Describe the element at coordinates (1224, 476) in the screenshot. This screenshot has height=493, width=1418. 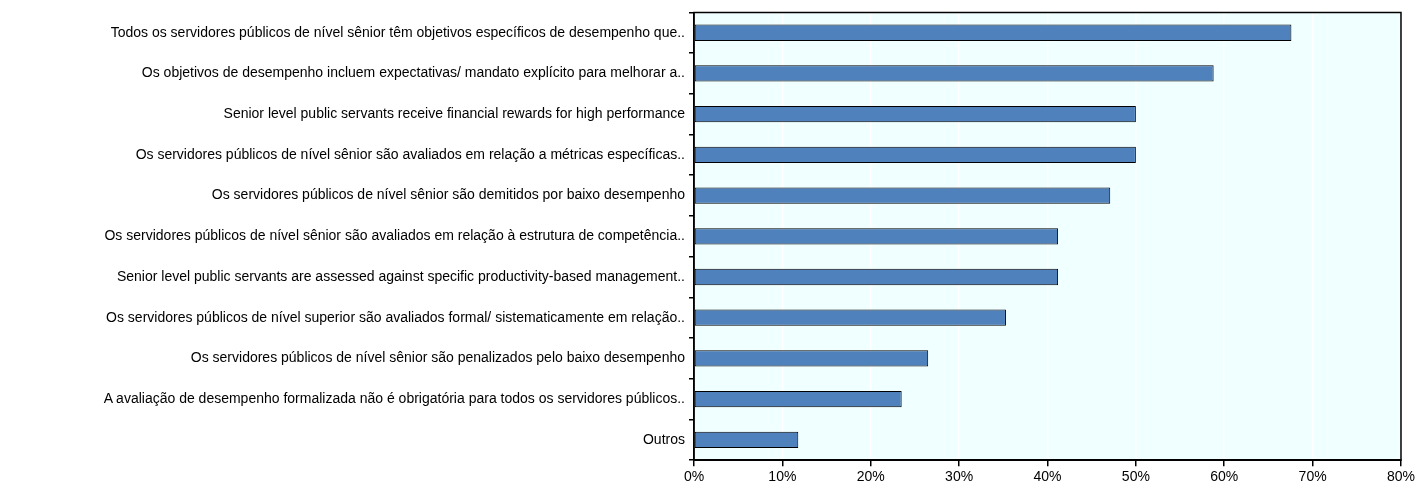
I see `x-tick-label: 60%` at that location.